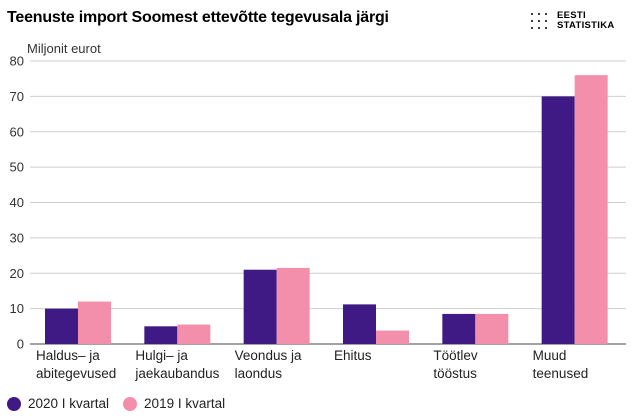 The width and height of the screenshot is (636, 418). What do you see at coordinates (185, 403) in the screenshot?
I see `legend-label-2019: 2019 I kvartal` at bounding box center [185, 403].